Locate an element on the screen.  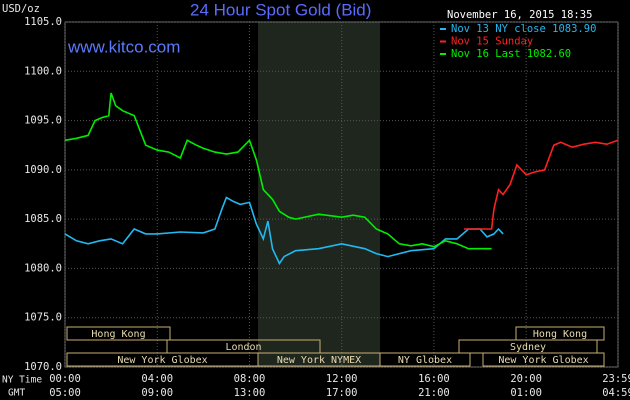
y-tick-label: 1075.0 is located at coordinates (43, 318).